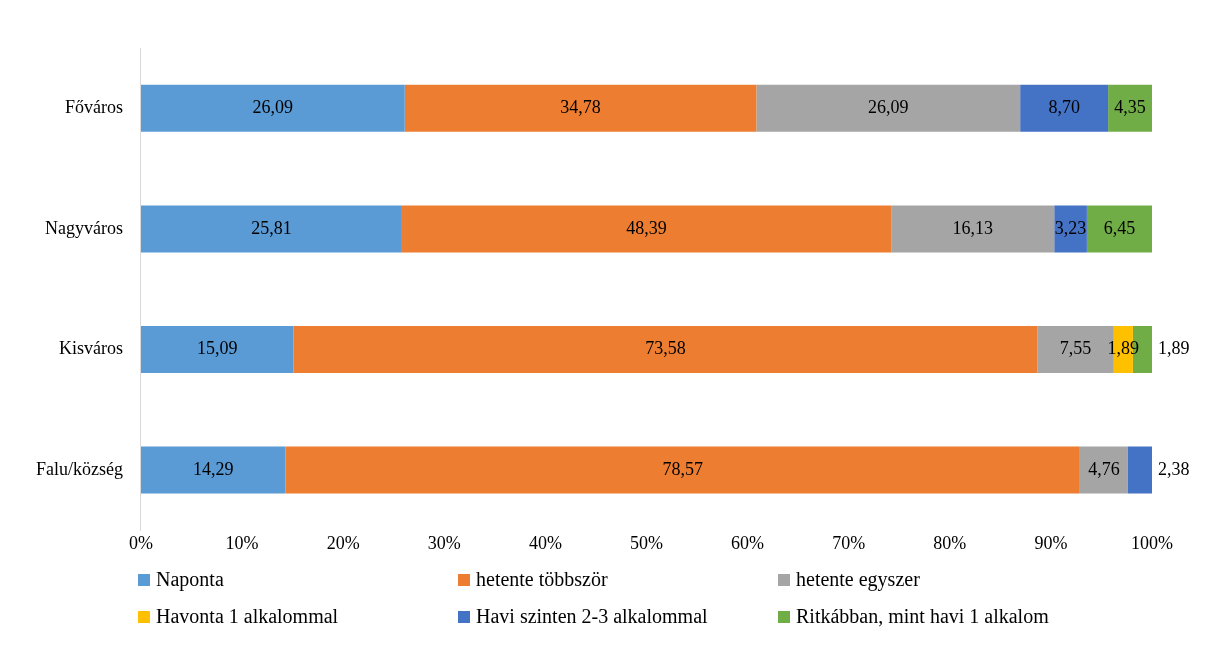 This screenshot has height=664, width=1210. I want to click on x-tick-label: 30%, so click(444, 542).